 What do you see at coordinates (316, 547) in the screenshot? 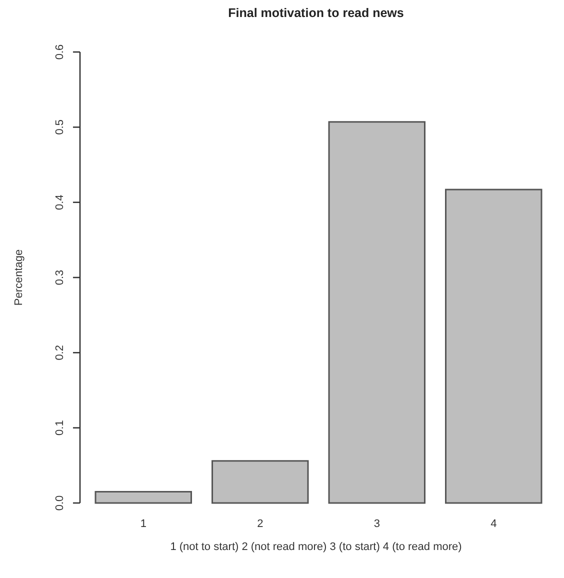
I see `x-axis-title: 1 (not to start) 2 (not read more) 3 (to start) 4 (to read more)` at bounding box center [316, 547].